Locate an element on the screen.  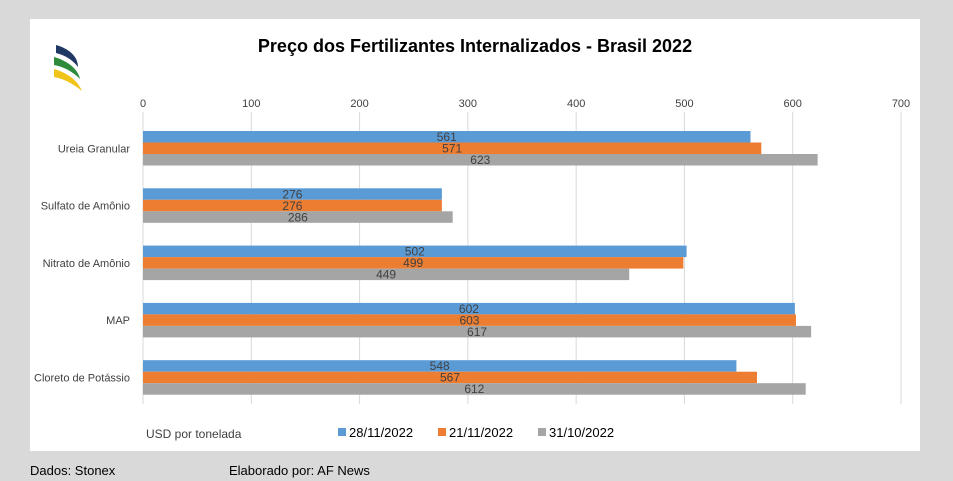
bar-value-label: 602 is located at coordinates (469, 309).